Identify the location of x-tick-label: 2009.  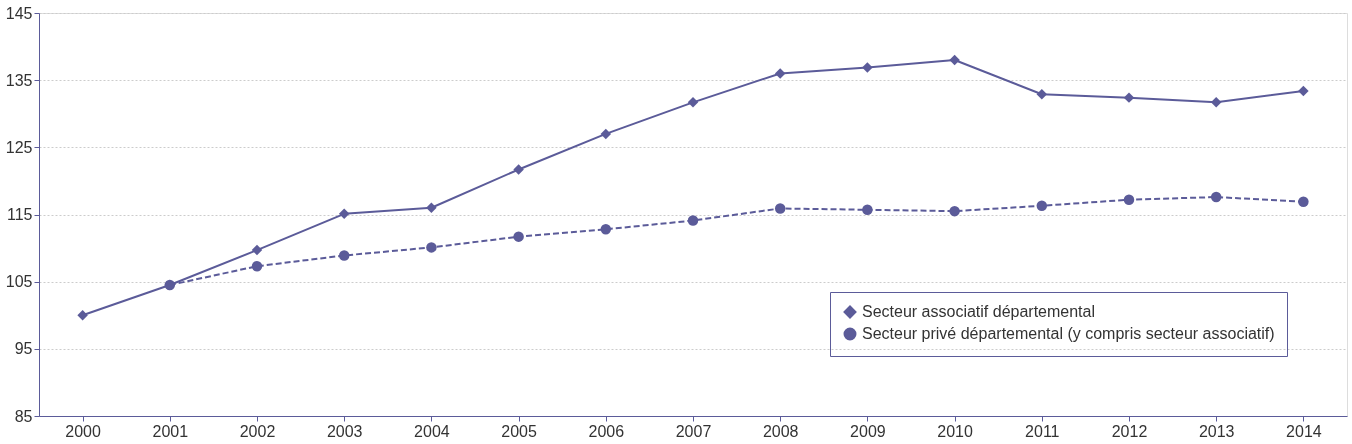
(868, 431).